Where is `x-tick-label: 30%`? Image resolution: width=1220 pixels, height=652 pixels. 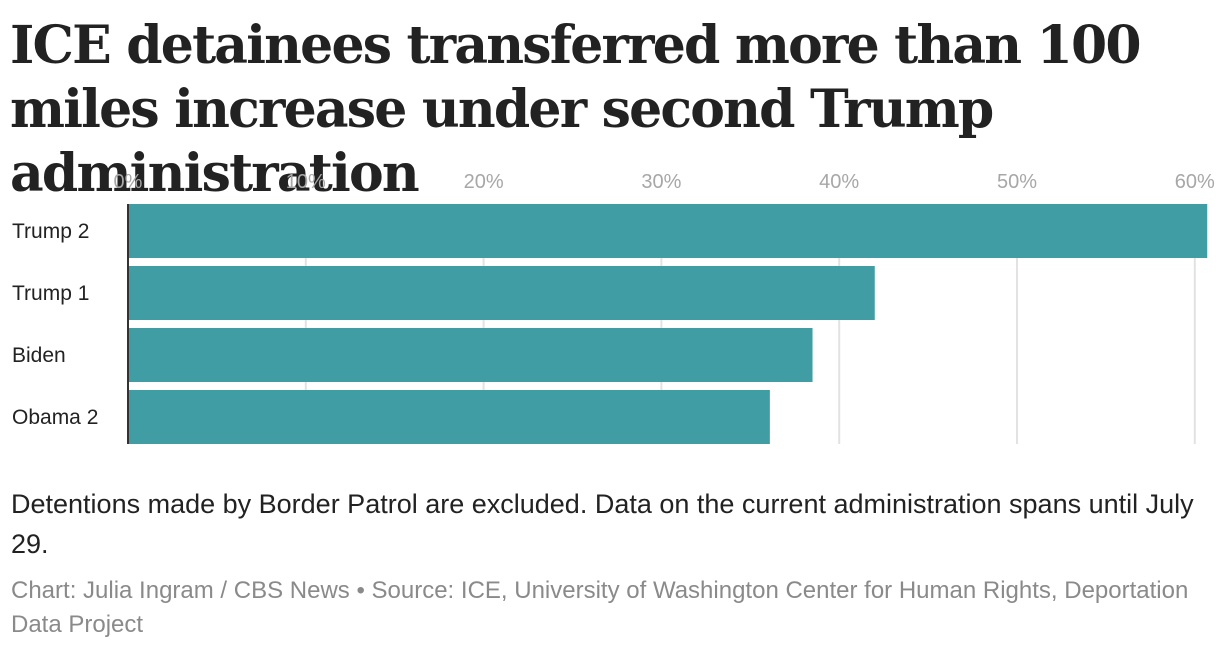 x-tick-label: 30% is located at coordinates (661, 182).